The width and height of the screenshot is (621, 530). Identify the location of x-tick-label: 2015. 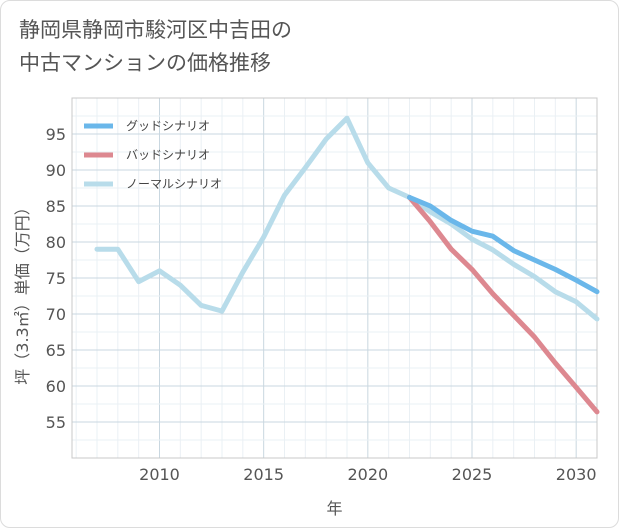
(263, 474).